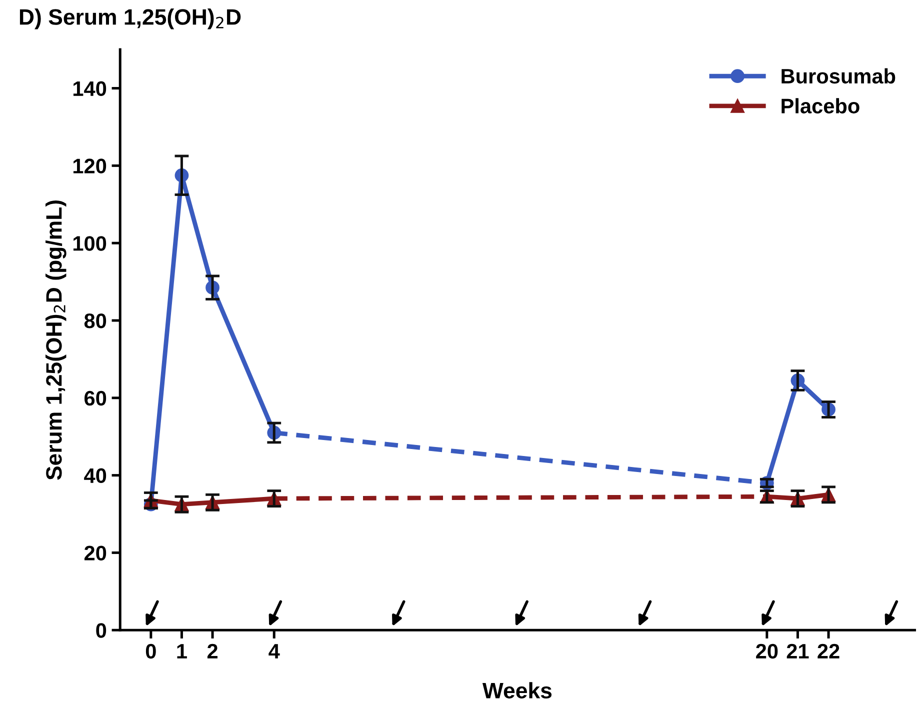 The image size is (924, 708). Describe the element at coordinates (56, 340) in the screenshot. I see `y-axis-title: Serum 1,25(OH)$_{2}$D (pg/mL)` at that location.